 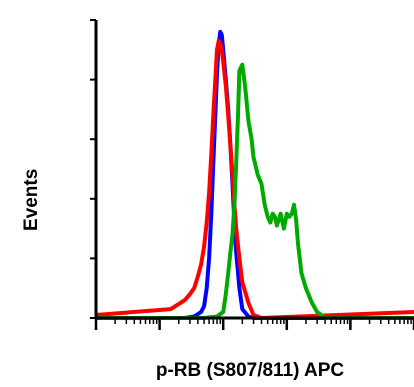 What do you see at coordinates (31, 200) in the screenshot?
I see `y-axis-label: Events` at bounding box center [31, 200].